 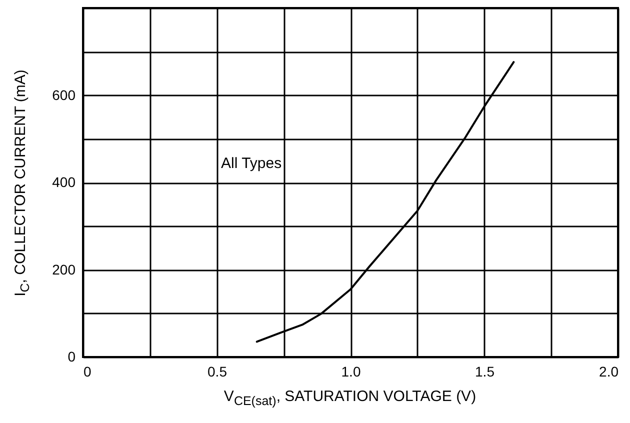 I want to click on x-tick-label: 1.0, so click(x=351, y=372).